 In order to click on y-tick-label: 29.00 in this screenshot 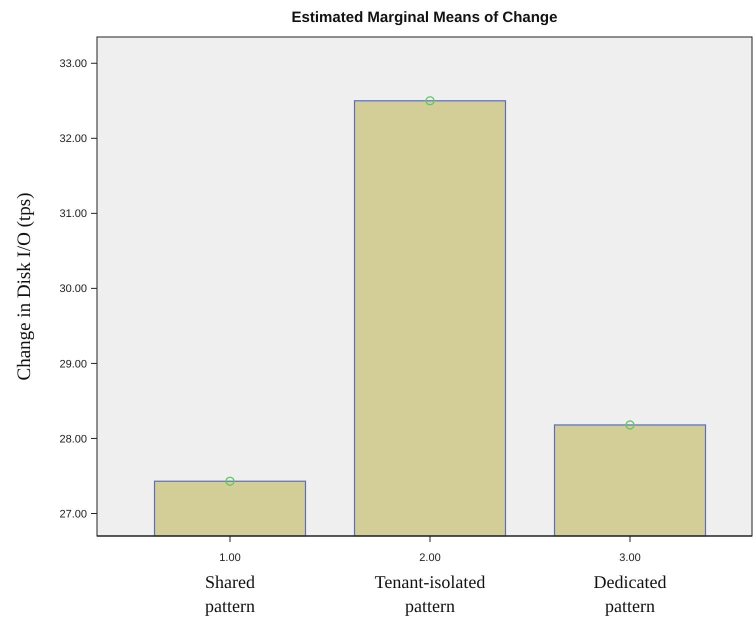, I will do `click(73, 364)`.